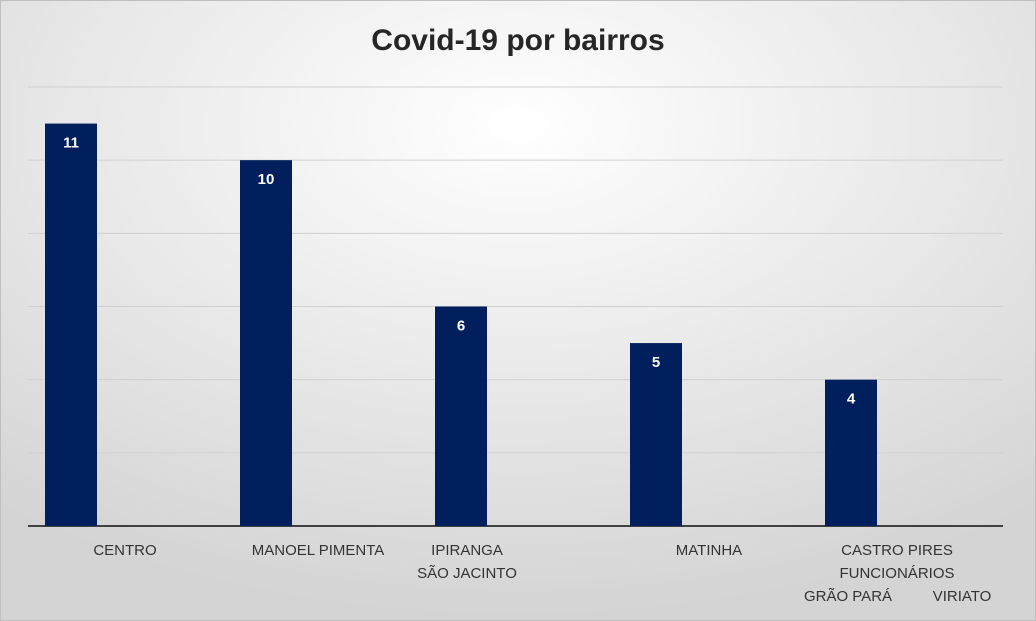  What do you see at coordinates (467, 550) in the screenshot?
I see `x-tick-label: IPIRANGA` at bounding box center [467, 550].